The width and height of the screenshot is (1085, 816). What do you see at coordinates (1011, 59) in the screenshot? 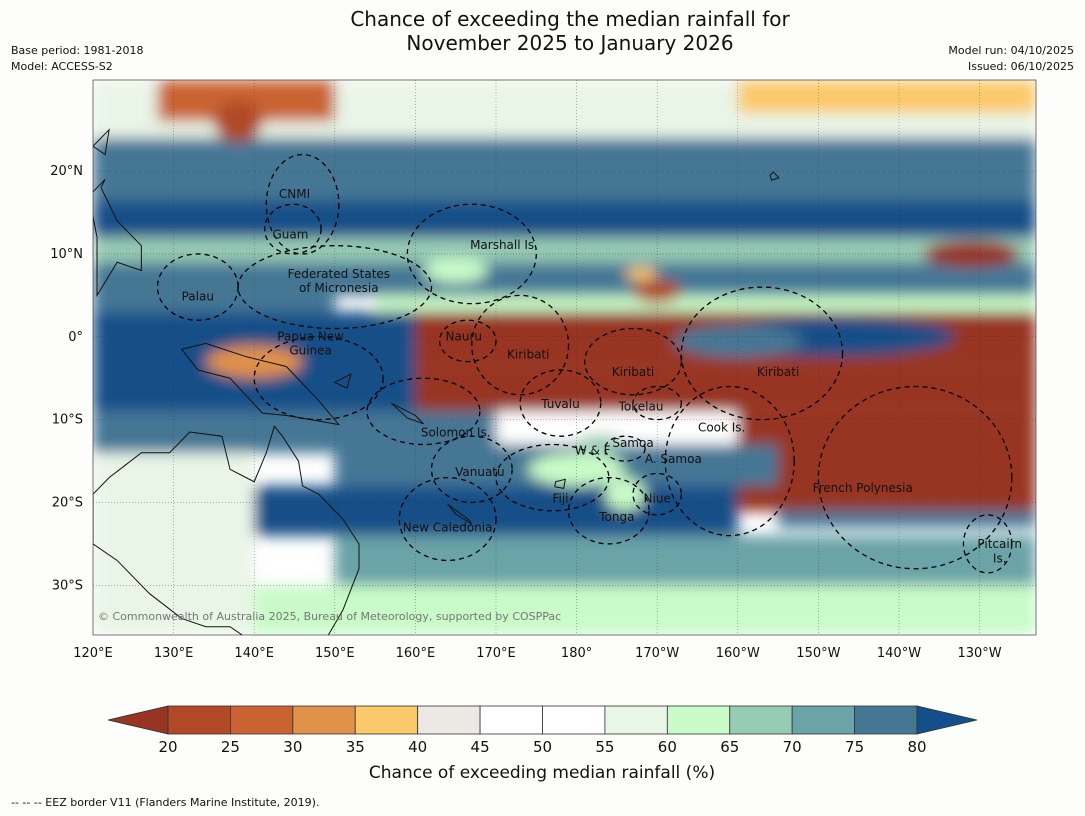
I see `meta-right: Model run: 04/10/2025 Issued: 06/10/2025` at bounding box center [1011, 59].